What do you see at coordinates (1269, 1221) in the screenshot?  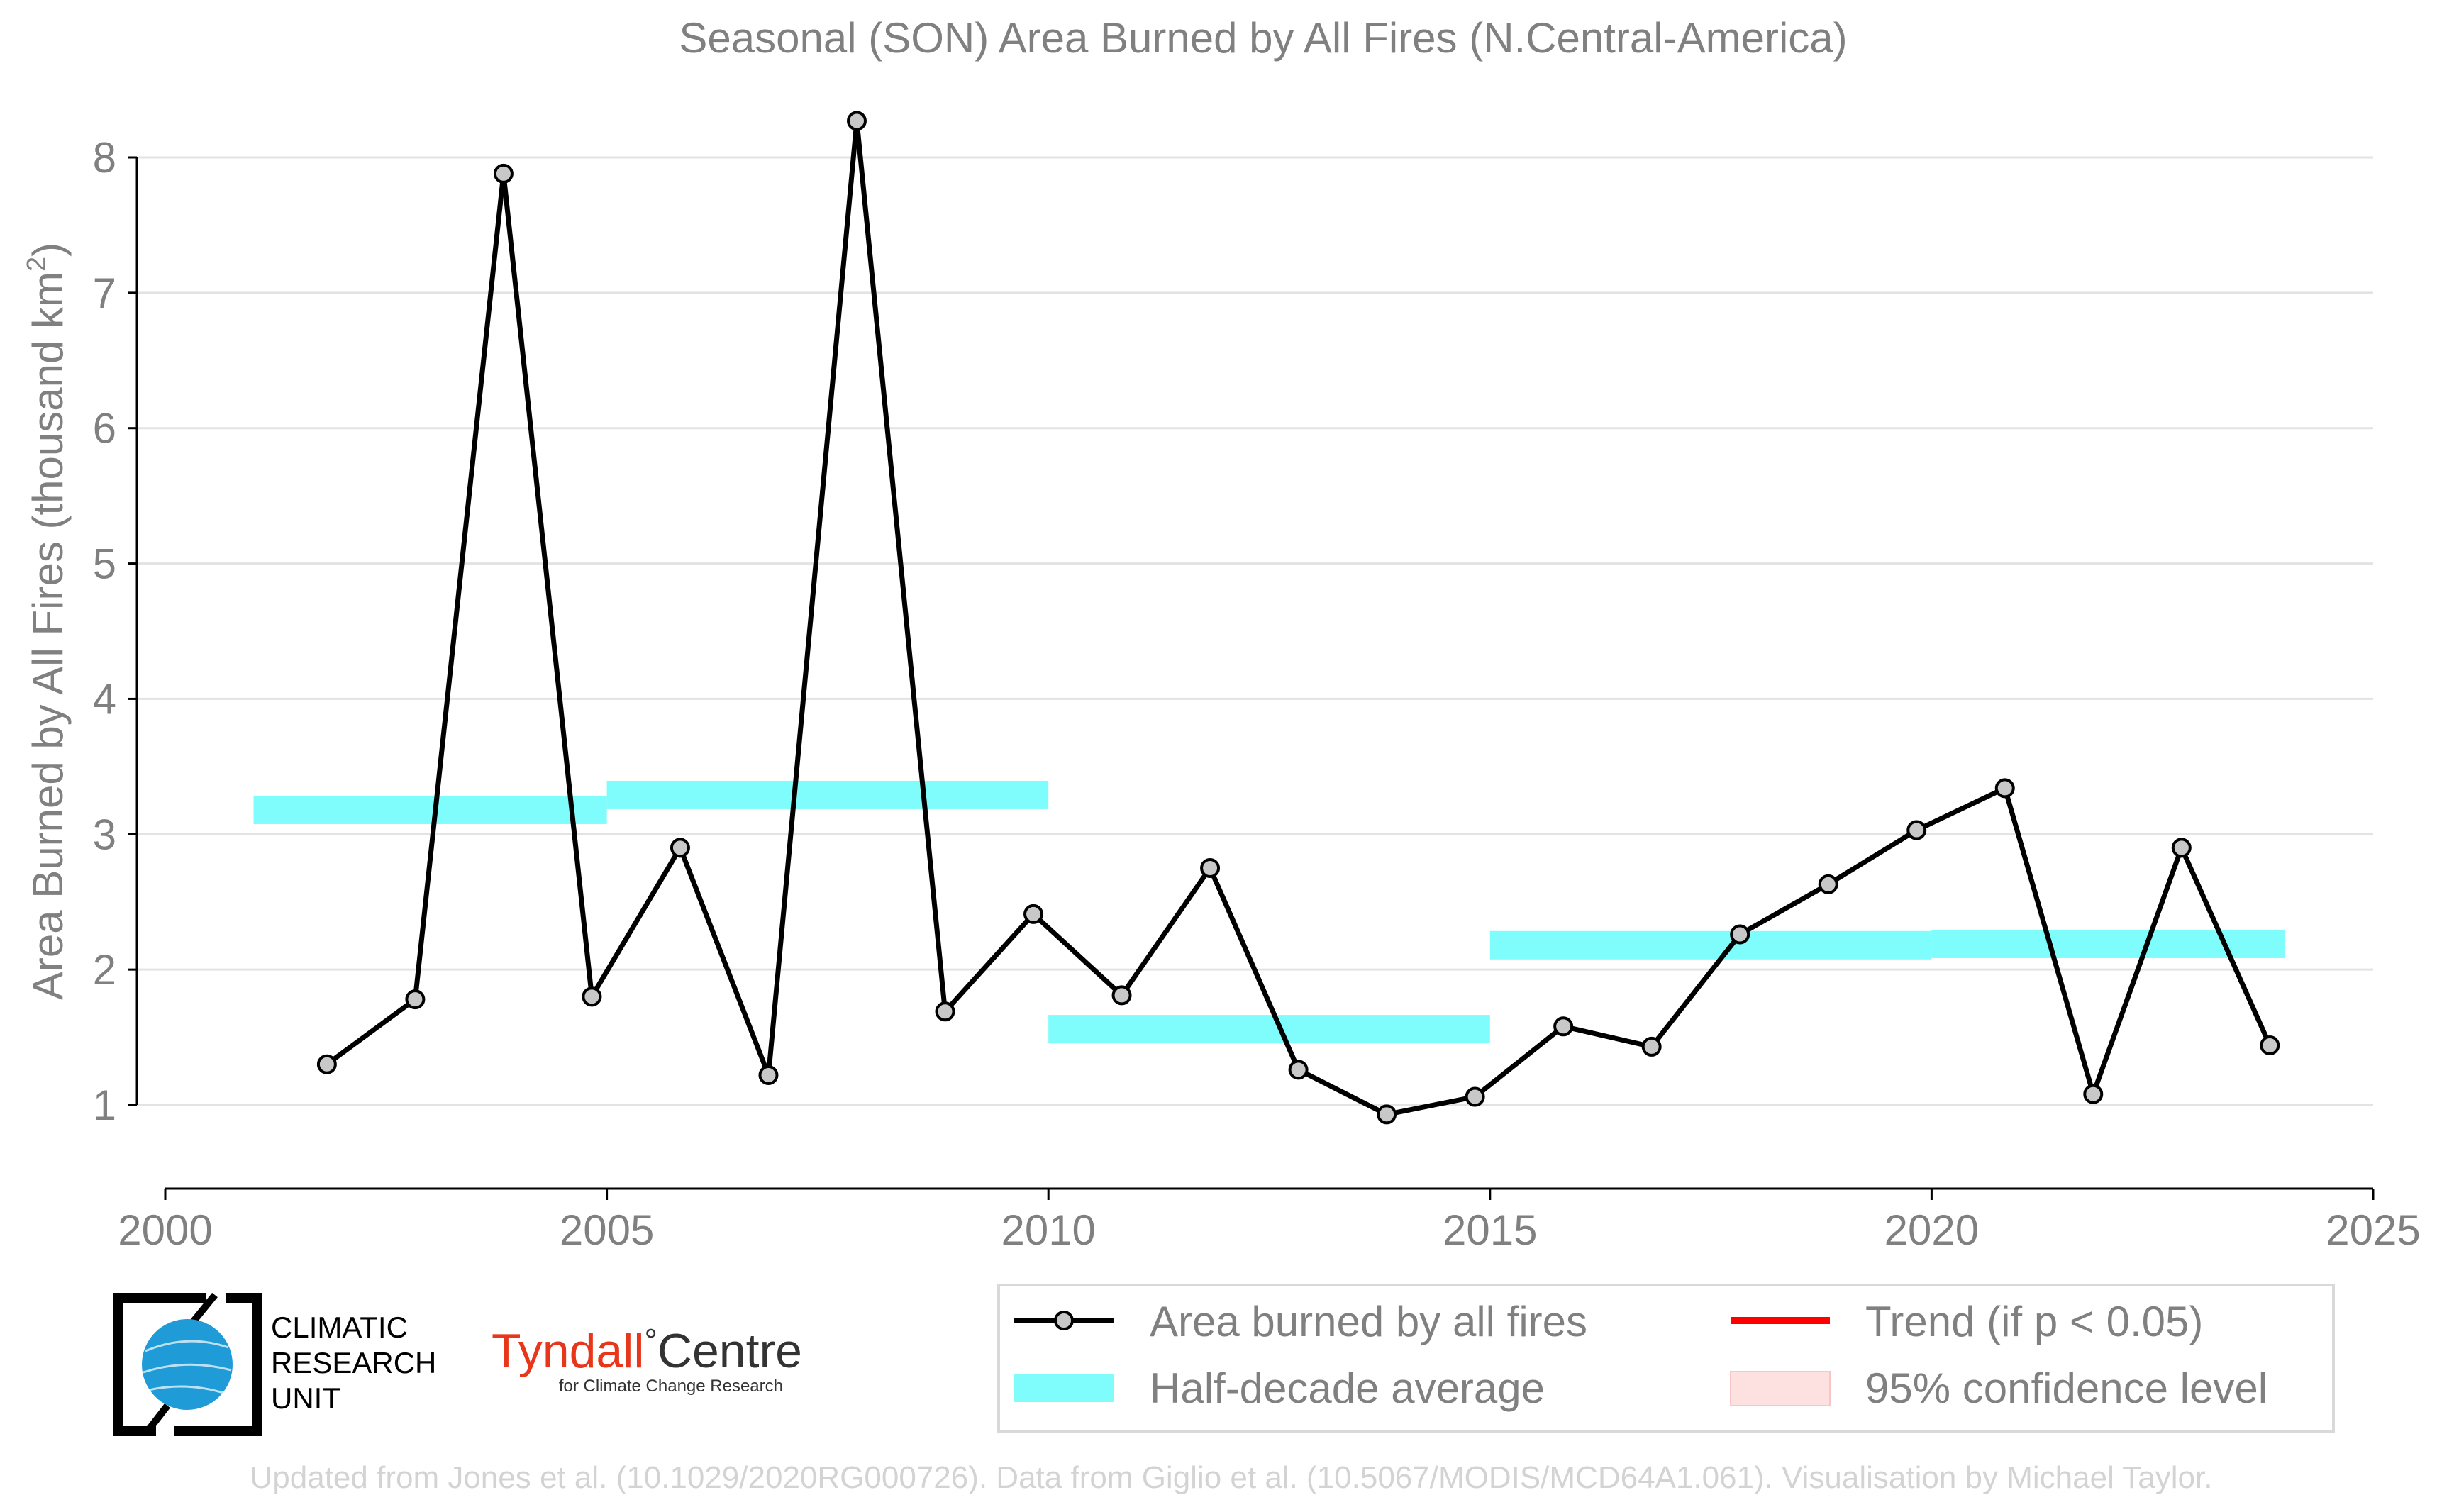 I see `x-ticks: 2000 2005 2010 2015 2020 2025` at bounding box center [1269, 1221].